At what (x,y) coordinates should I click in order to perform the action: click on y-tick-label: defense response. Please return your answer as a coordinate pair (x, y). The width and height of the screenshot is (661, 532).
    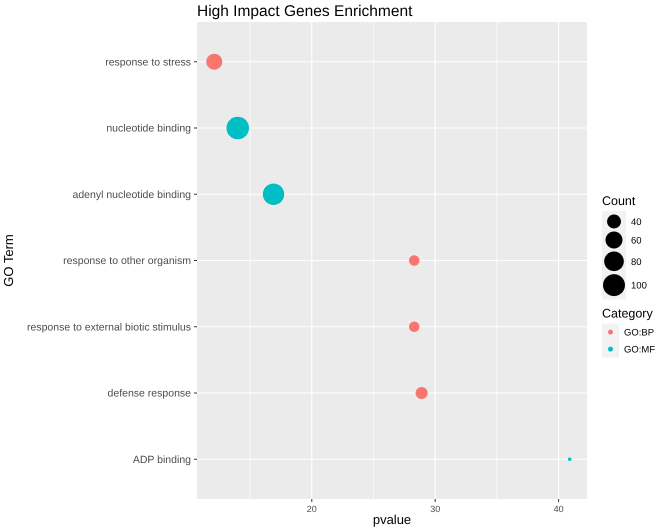
    Looking at the image, I should click on (150, 394).